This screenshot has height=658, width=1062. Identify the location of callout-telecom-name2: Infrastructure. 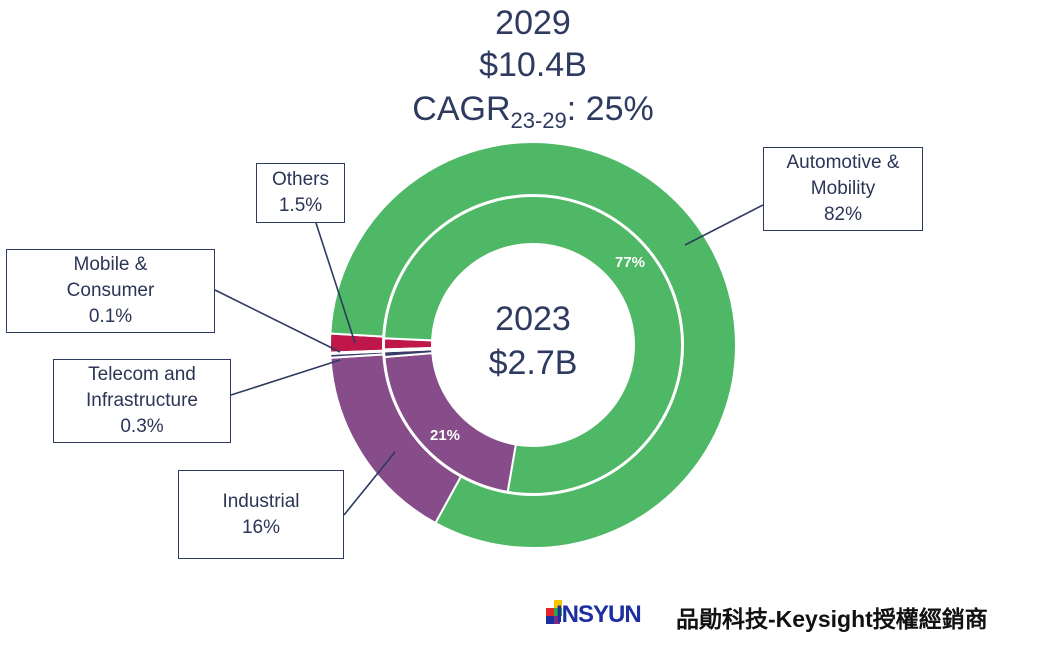
(142, 400).